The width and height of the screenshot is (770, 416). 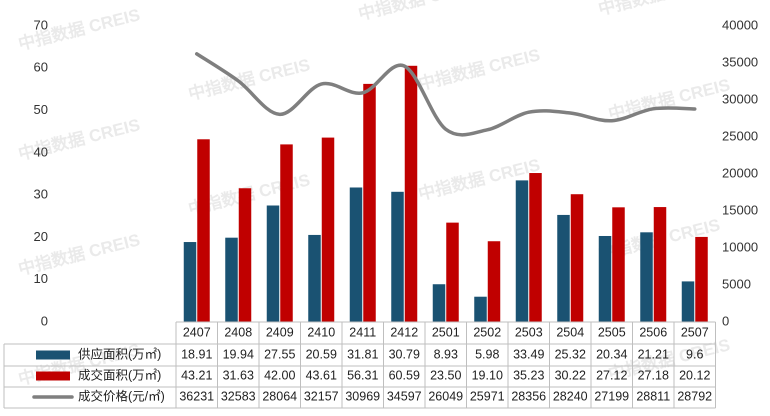 What do you see at coordinates (279, 396) in the screenshot?
I see `data-label: 28064` at bounding box center [279, 396].